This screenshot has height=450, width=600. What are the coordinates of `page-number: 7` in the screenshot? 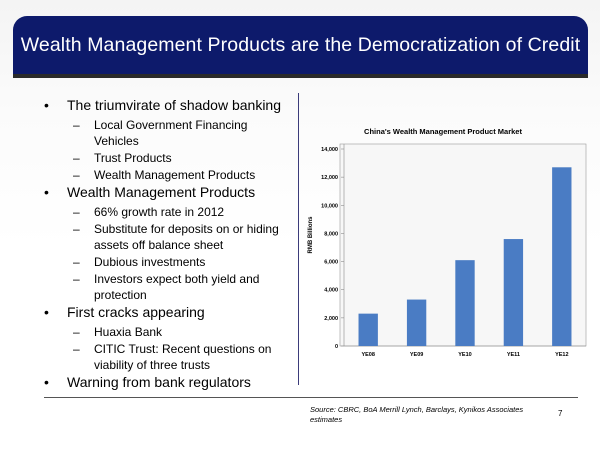 It's located at (560, 413).